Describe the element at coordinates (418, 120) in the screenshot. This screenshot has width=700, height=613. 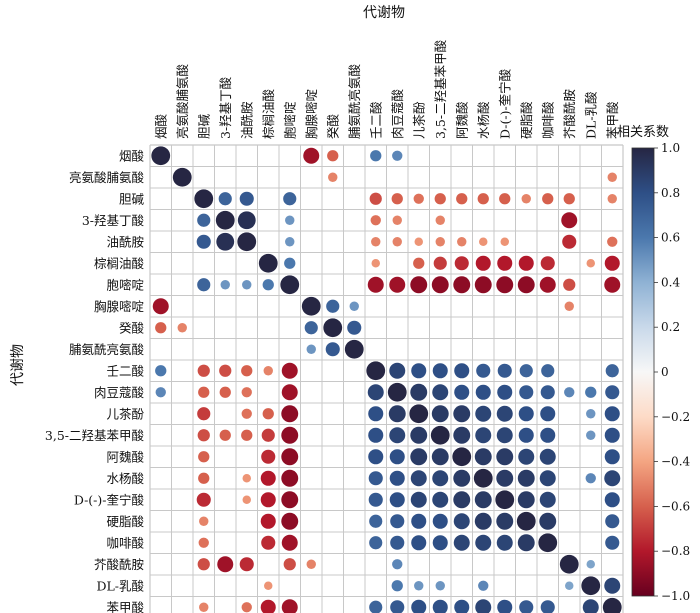
I see `x-tick-label: 儿茶酚` at that location.